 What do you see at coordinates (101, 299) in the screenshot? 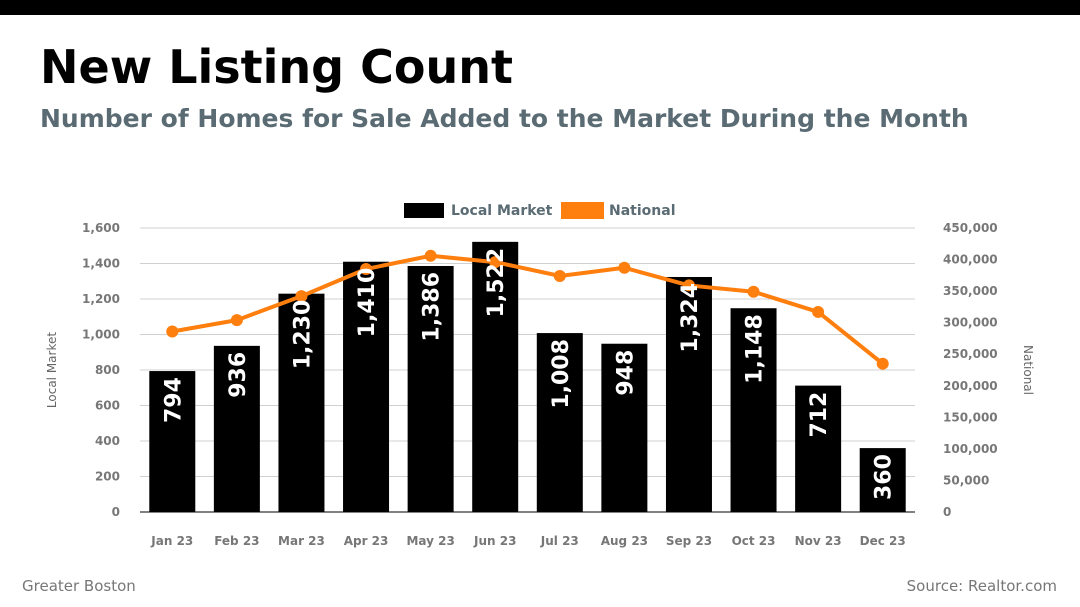
I see `y-tick-label-left: 1,200` at bounding box center [101, 299].